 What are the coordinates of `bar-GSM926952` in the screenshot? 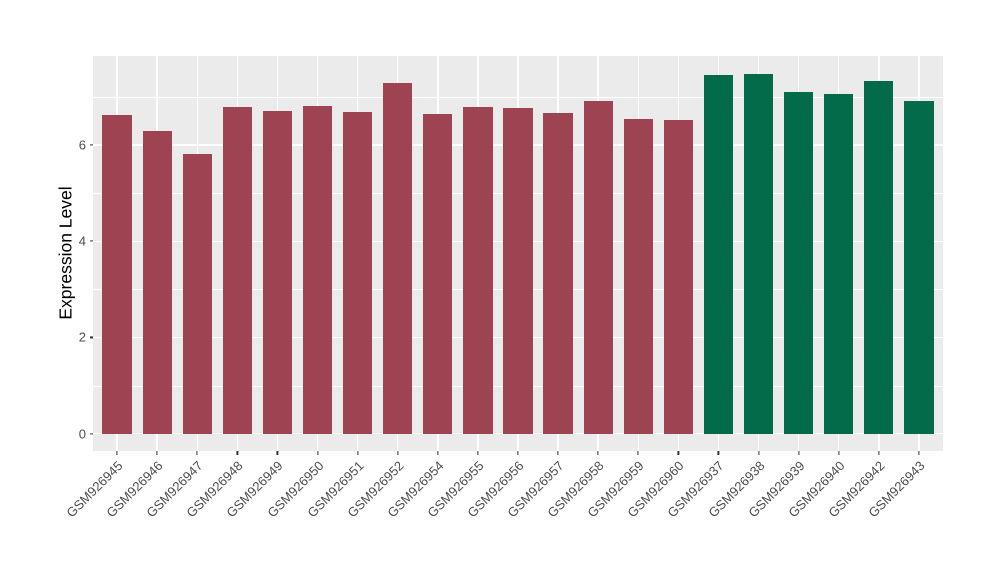 It's located at (398, 258).